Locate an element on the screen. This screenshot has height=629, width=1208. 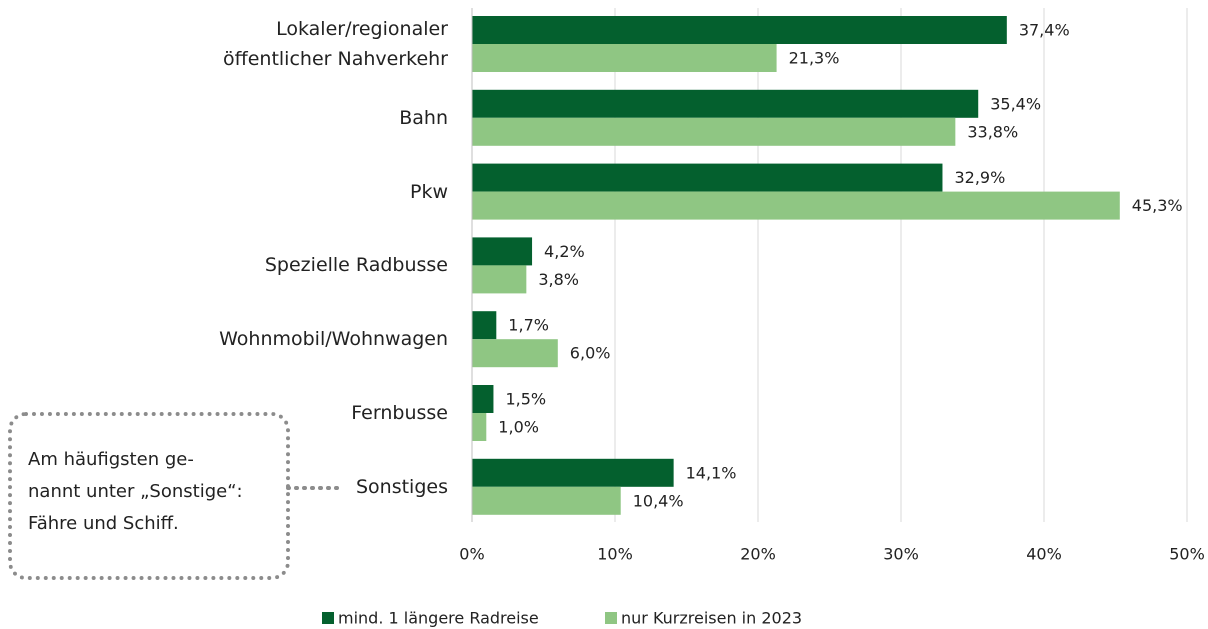
x-tick-label: 10% is located at coordinates (615, 554).